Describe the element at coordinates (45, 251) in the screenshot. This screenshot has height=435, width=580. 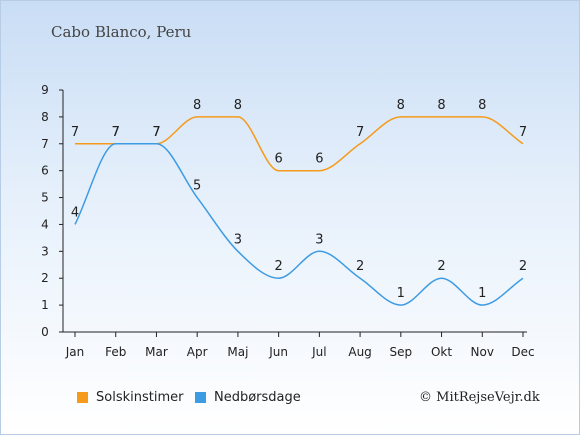
I see `y-tick-label: 3` at that location.